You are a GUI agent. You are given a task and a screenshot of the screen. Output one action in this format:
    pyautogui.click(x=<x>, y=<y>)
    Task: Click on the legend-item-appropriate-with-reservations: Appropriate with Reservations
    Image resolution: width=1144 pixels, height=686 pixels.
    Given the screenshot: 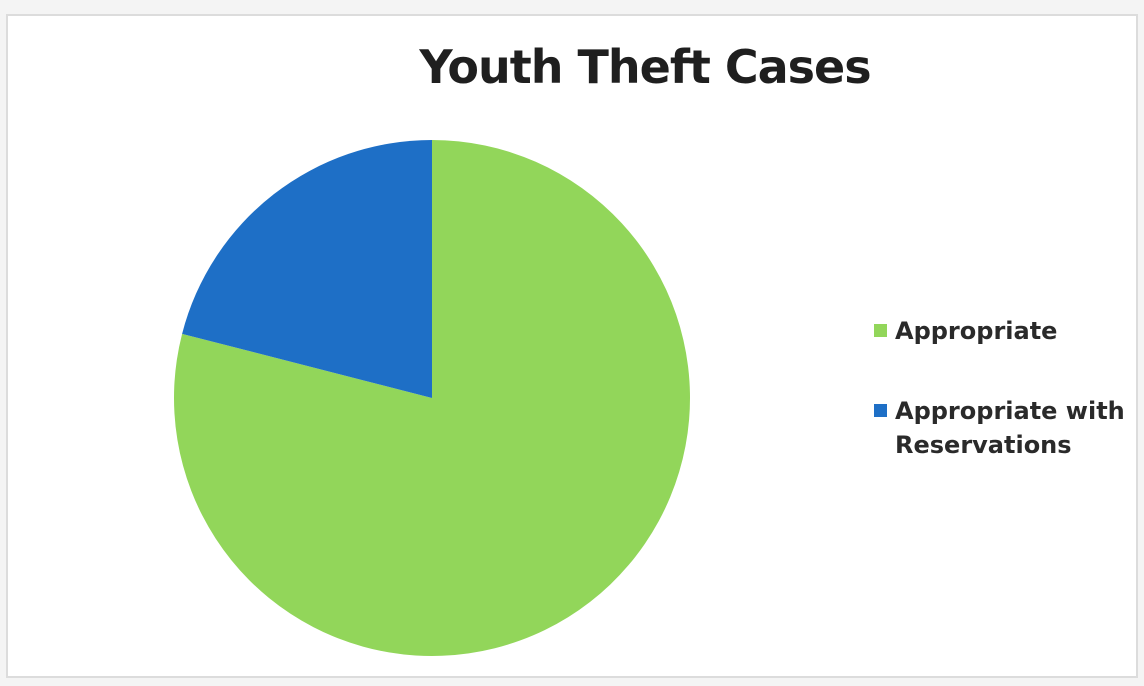 What is the action you would take?
    pyautogui.click(x=1009, y=428)
    